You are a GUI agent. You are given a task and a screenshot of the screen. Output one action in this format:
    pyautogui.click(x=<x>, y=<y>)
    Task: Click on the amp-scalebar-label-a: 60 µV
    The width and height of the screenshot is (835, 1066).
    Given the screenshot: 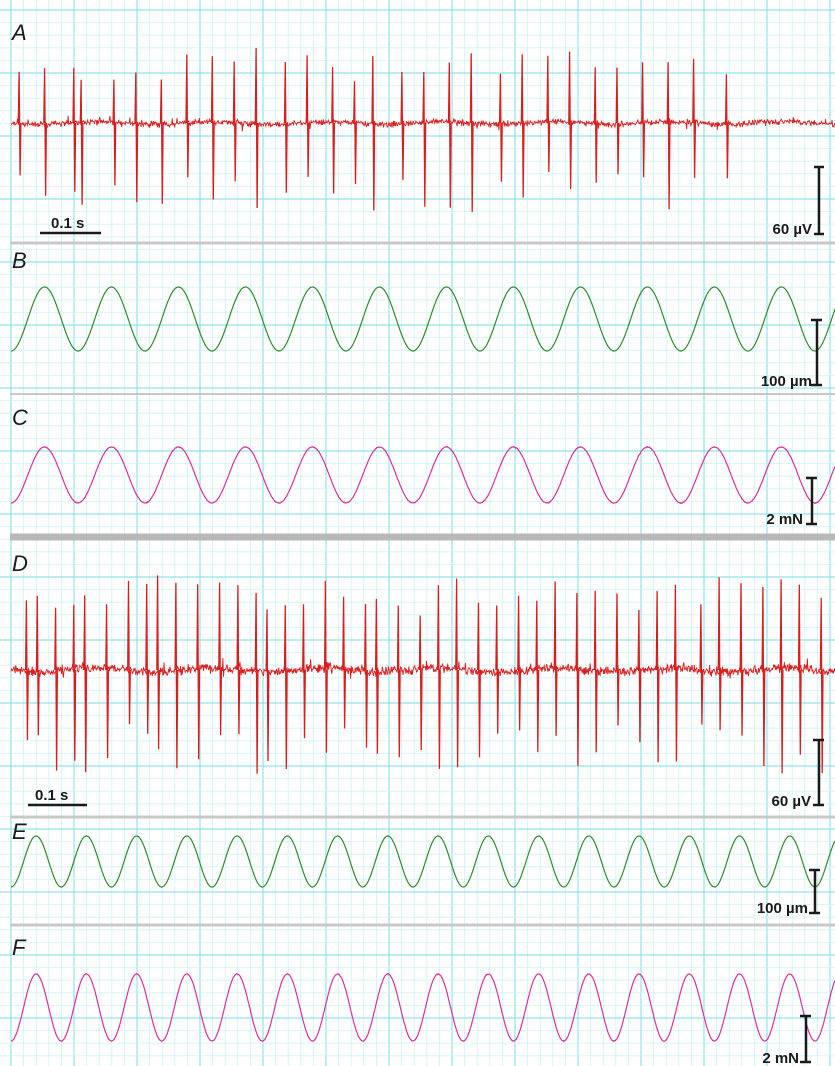 What is the action you would take?
    pyautogui.click(x=793, y=229)
    